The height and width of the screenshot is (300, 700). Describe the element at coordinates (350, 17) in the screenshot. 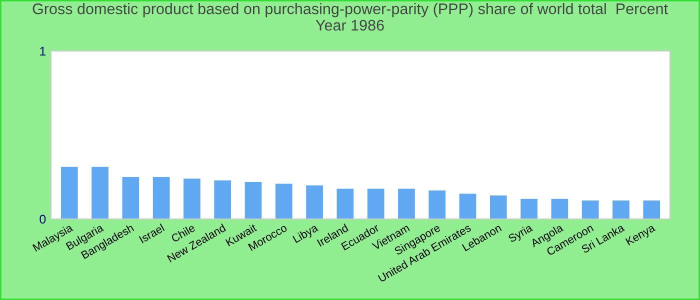

I see `chart-title: Gross domestic product based on purchasing-power-parity (PPP) share of world total Percent Year 1986` at that location.